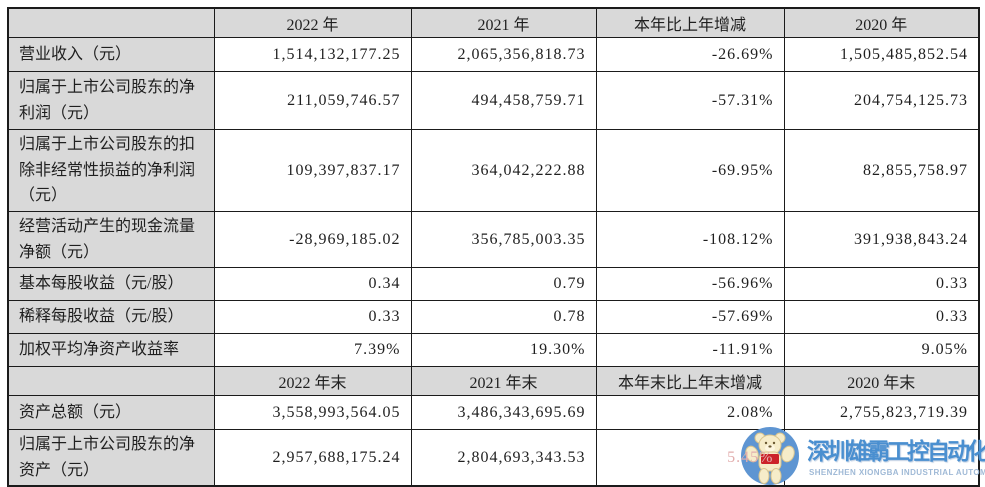  What do you see at coordinates (111, 170) in the screenshot?
I see `row-label: 归属于上市公司股东的扣除非经常性损益的净利润（元）` at bounding box center [111, 170].